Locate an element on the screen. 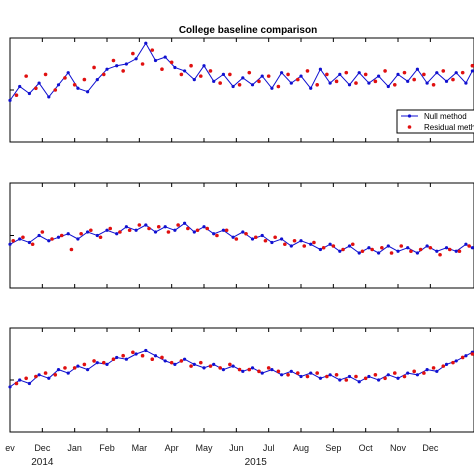 The image size is (474, 474). x-tick-label: Oct is located at coordinates (366, 448).